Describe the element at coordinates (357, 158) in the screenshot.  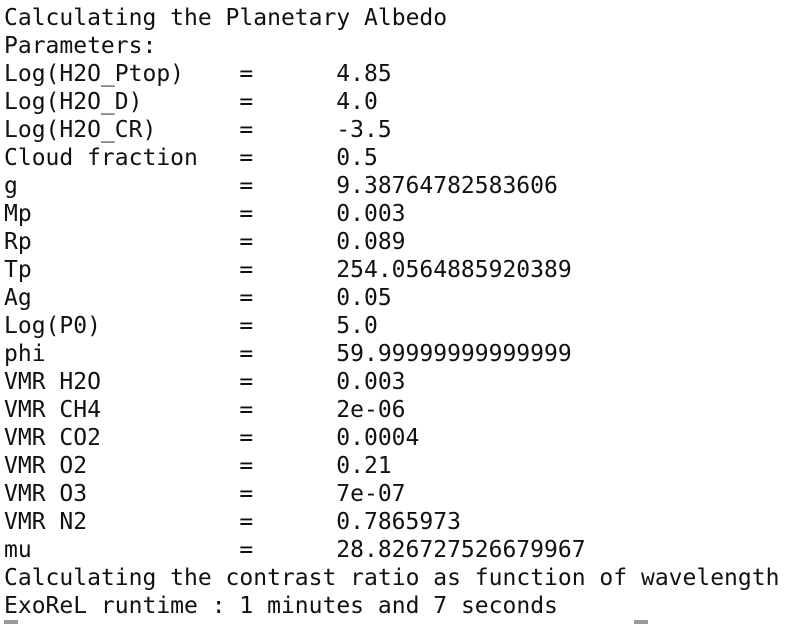
I see `param-value: 0.5` at that location.